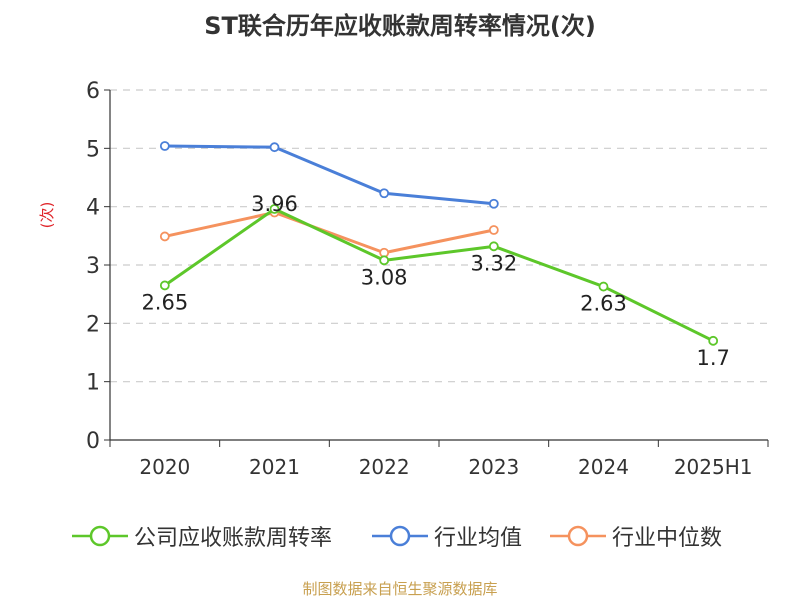 Image resolution: width=800 pixels, height=600 pixels. I want to click on data-label-2021: 3.96, so click(274, 204).